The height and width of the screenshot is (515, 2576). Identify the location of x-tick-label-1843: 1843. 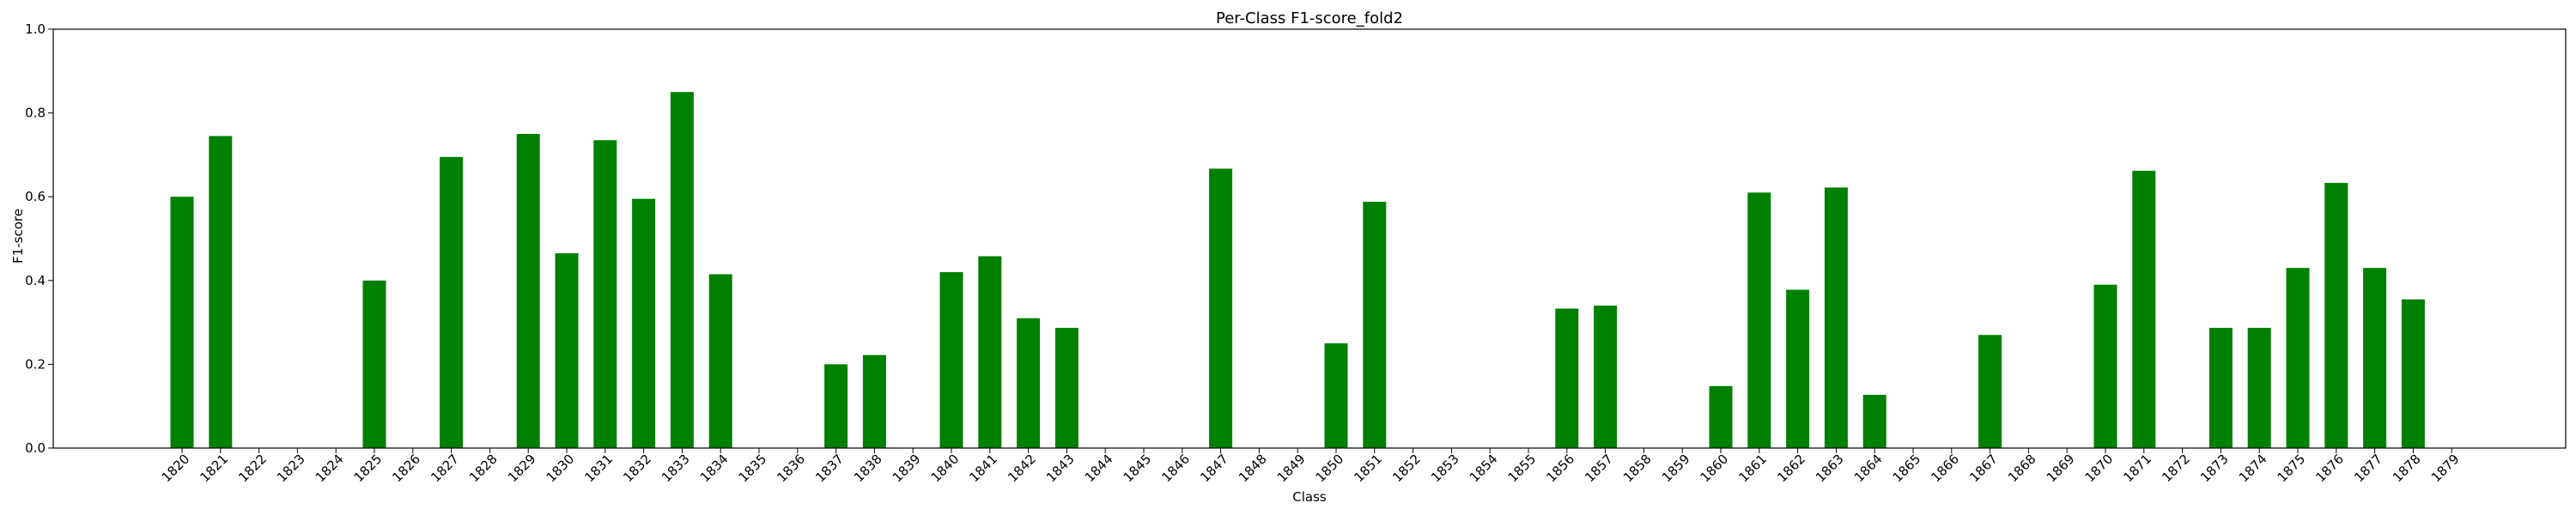
(1060, 468).